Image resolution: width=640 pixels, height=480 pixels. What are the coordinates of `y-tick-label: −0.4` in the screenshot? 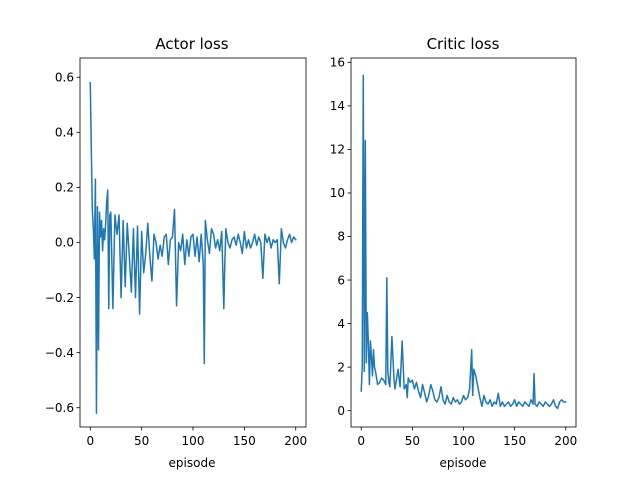 It's located at (59, 353).